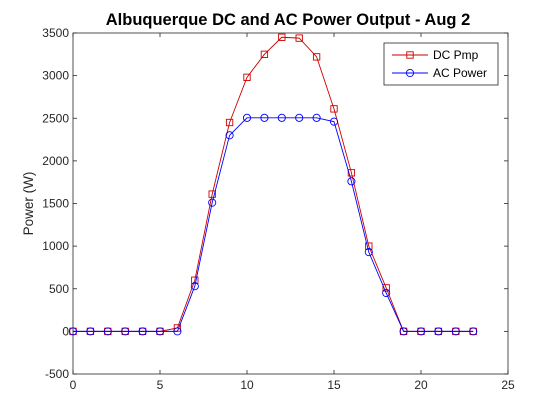  Describe the element at coordinates (59, 289) in the screenshot. I see `y-tick-label: 500` at that location.